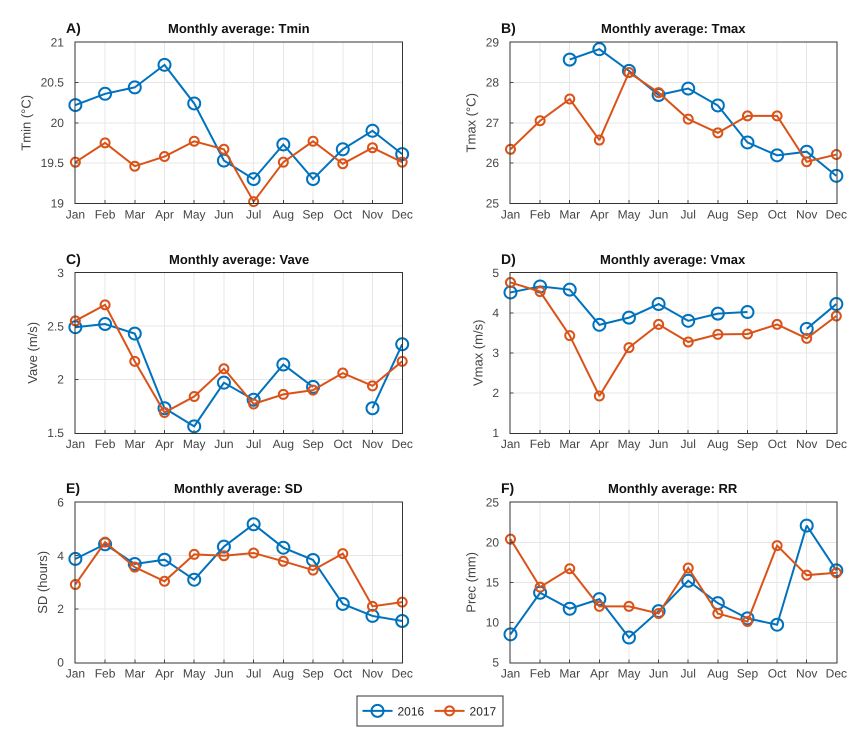 The height and width of the screenshot is (737, 861). What do you see at coordinates (493, 123) in the screenshot?
I see `y-tick-label: 27` at bounding box center [493, 123].